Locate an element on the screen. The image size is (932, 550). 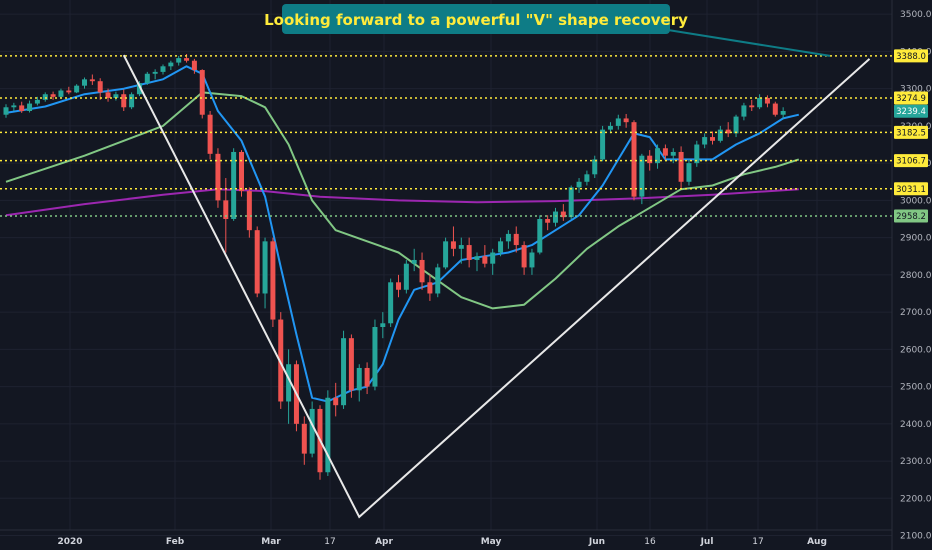
y-tick-label: 3300.0 is located at coordinates (916, 90).